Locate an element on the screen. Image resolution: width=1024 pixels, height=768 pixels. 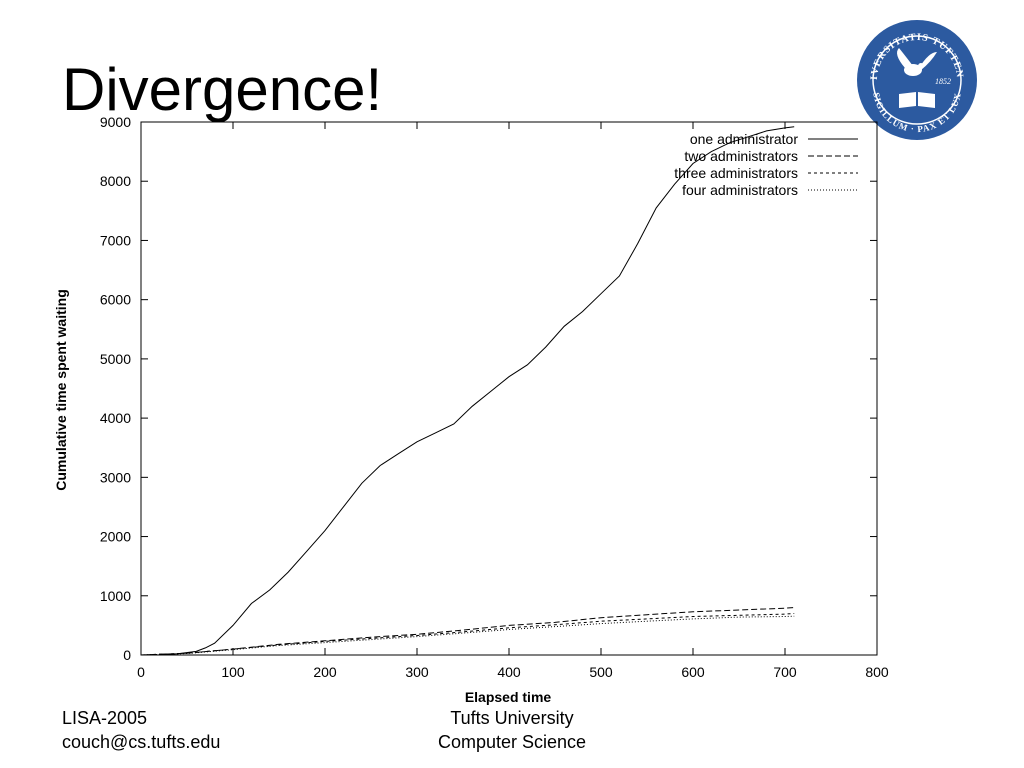
y-tick-label: 0 is located at coordinates (127, 655).